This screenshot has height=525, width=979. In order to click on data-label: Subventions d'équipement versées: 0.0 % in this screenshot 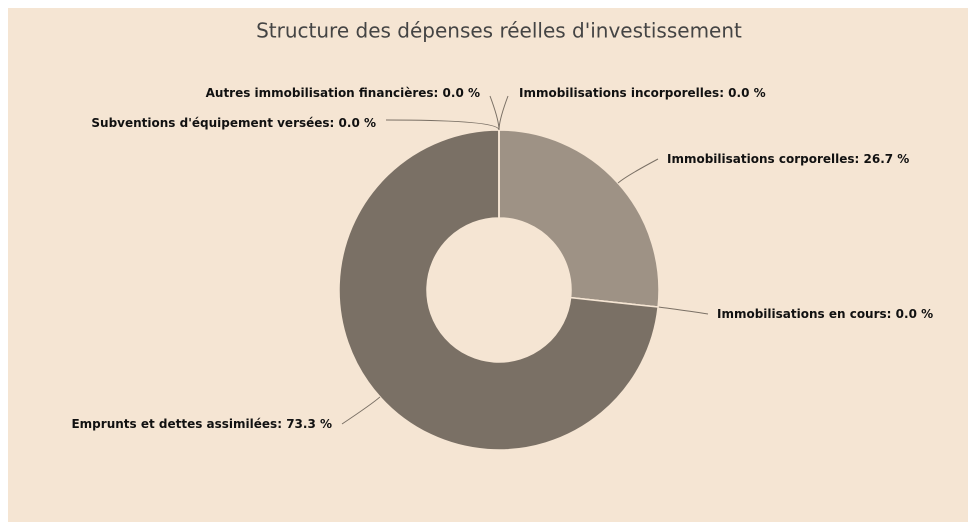, I will do `click(233, 123)`.